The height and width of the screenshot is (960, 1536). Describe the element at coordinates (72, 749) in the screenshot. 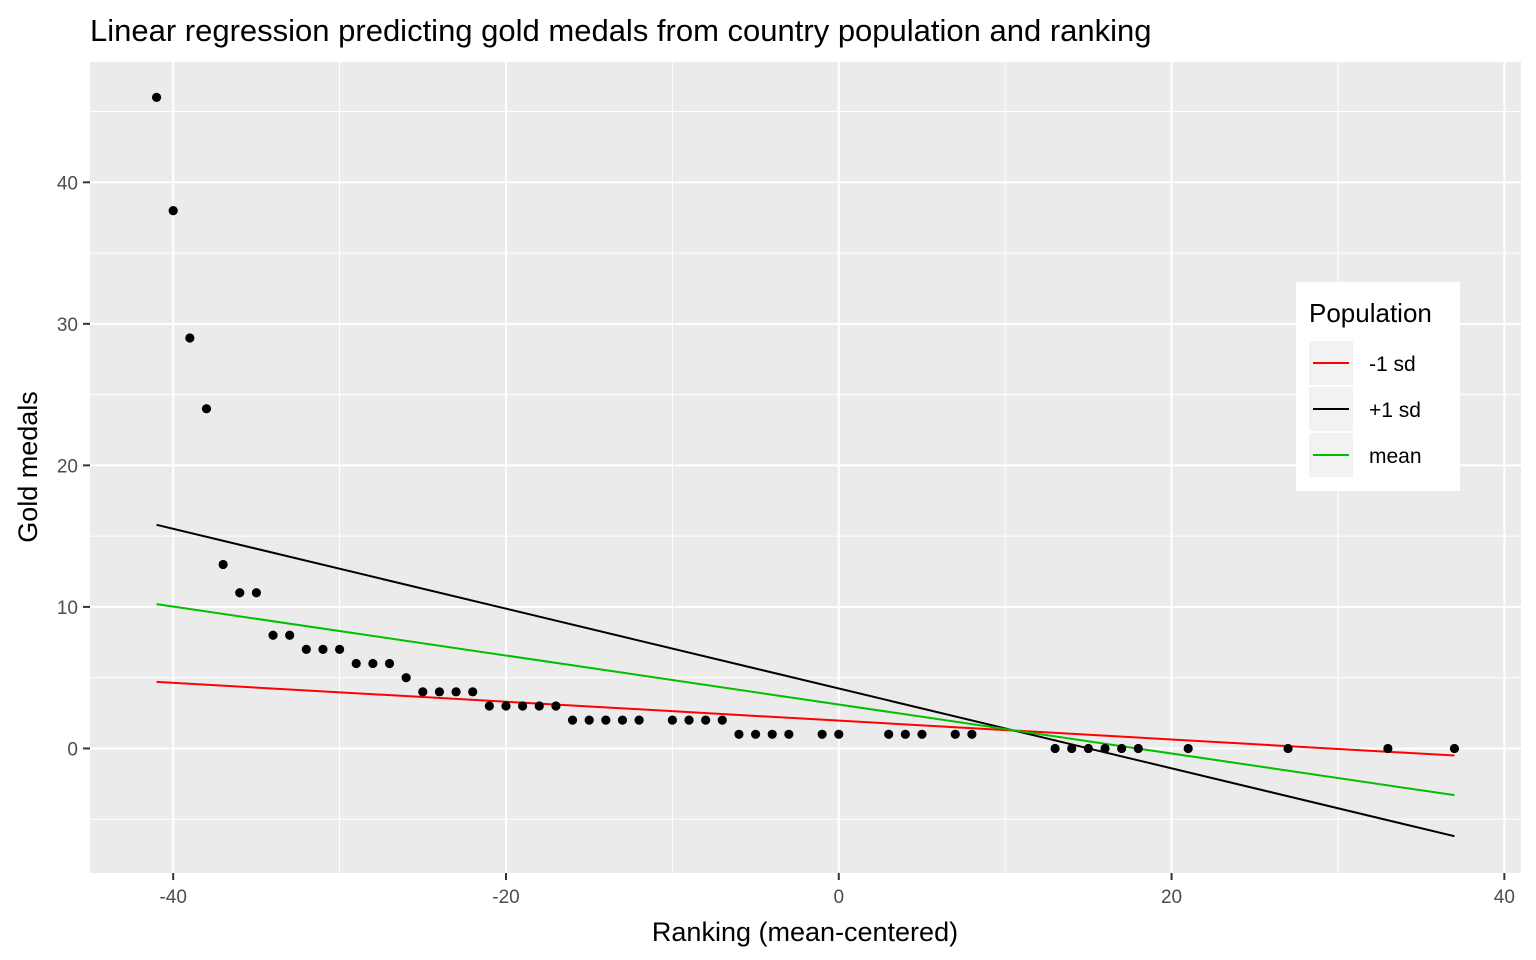

I see `y-tick-label: 0` at that location.